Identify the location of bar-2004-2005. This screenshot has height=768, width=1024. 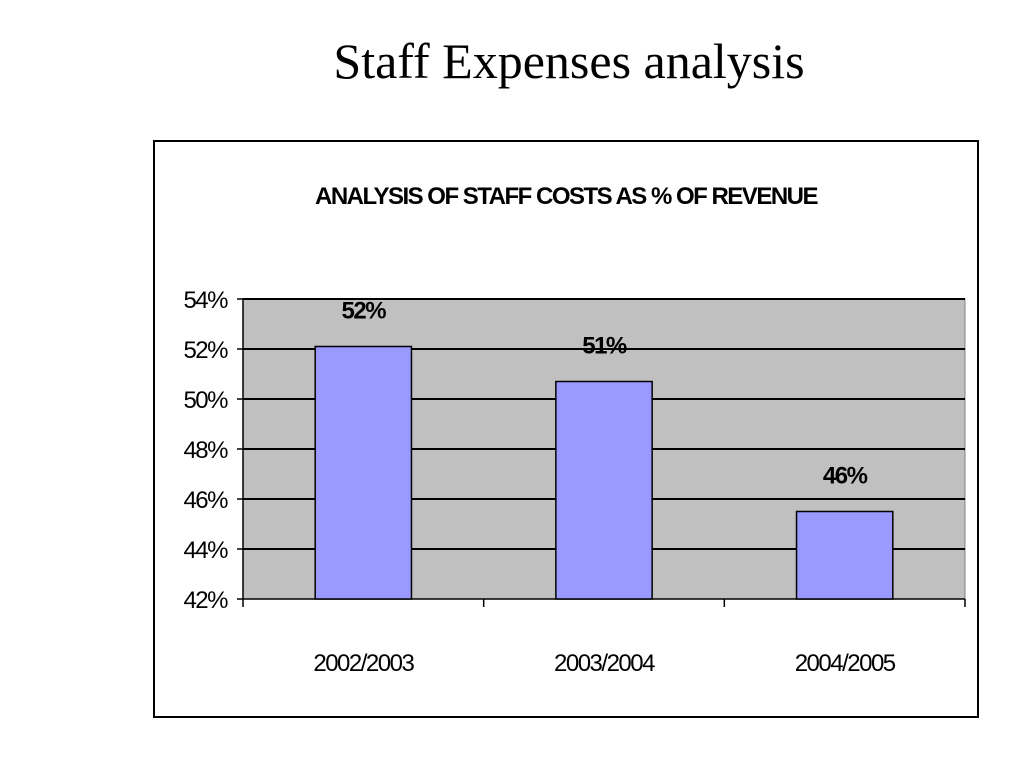
(844, 555).